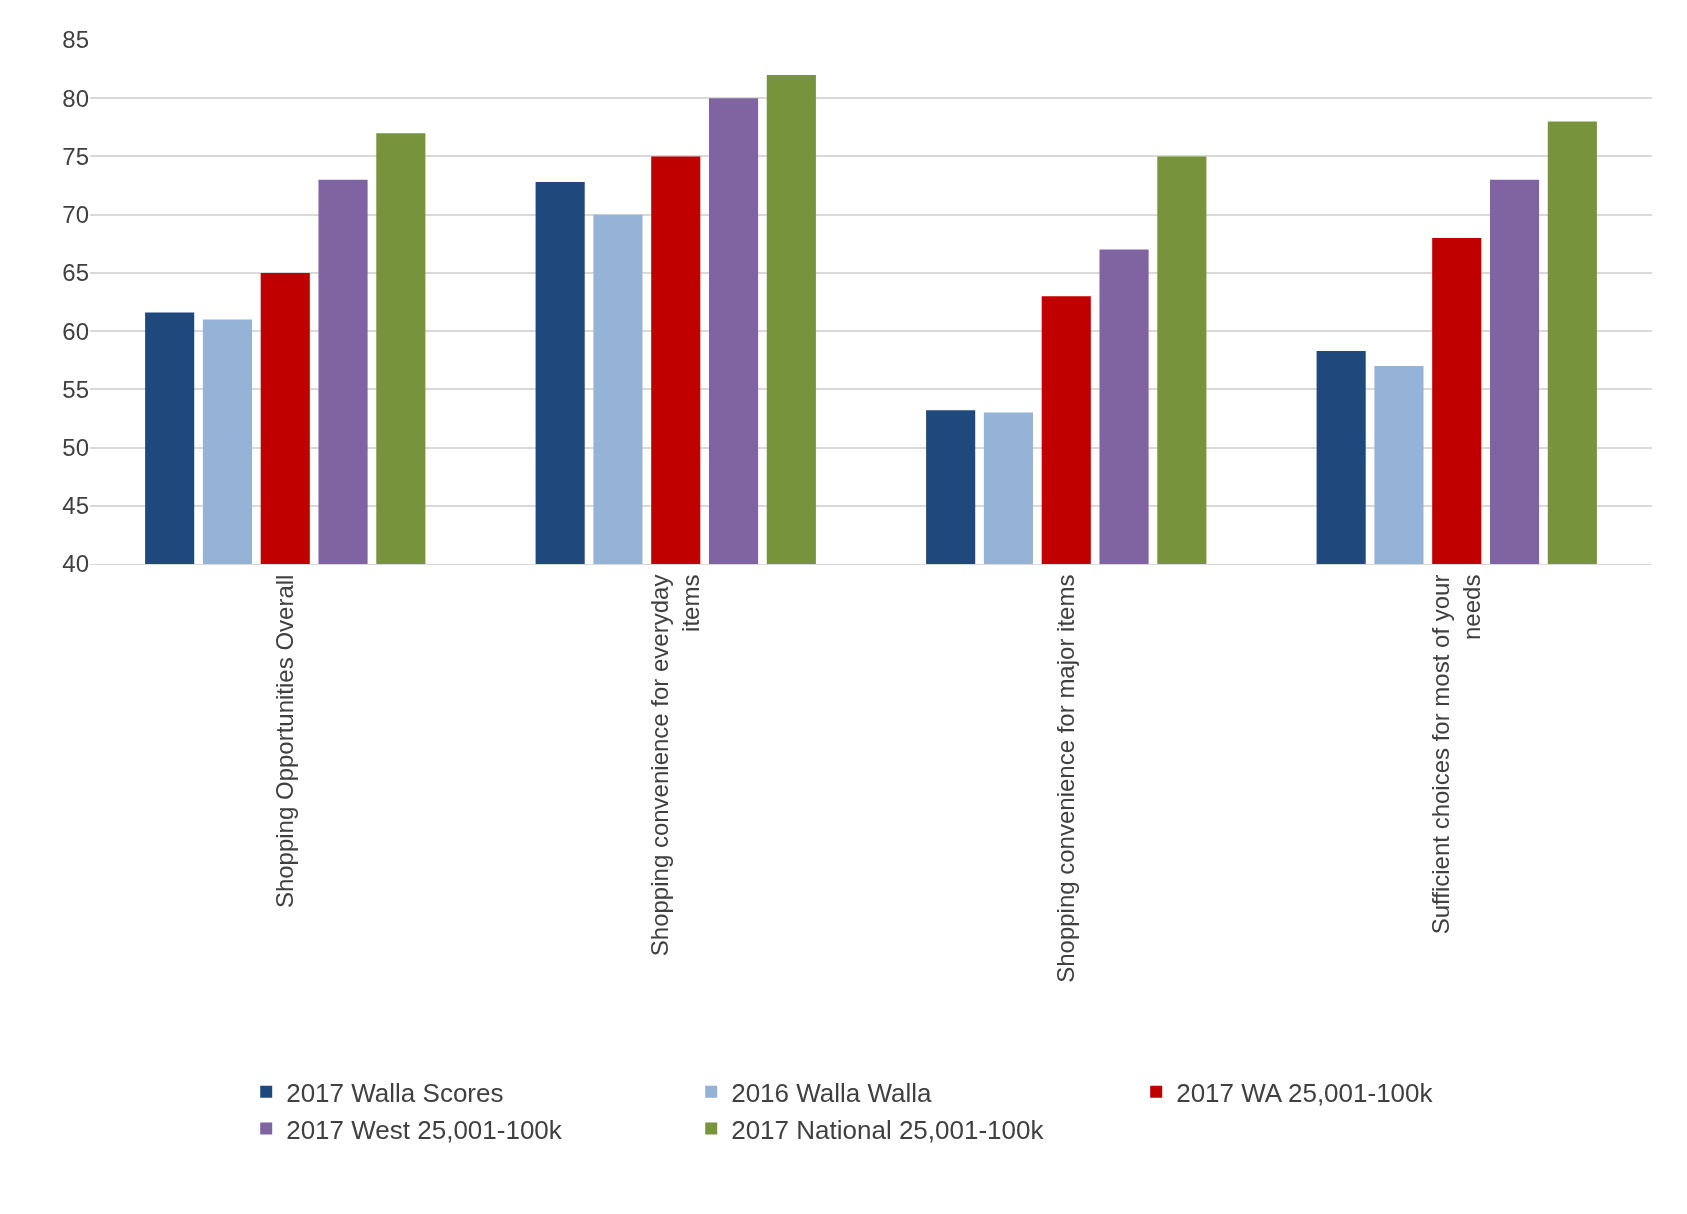  What do you see at coordinates (75, 564) in the screenshot?
I see `y-tick-label: 40` at bounding box center [75, 564].